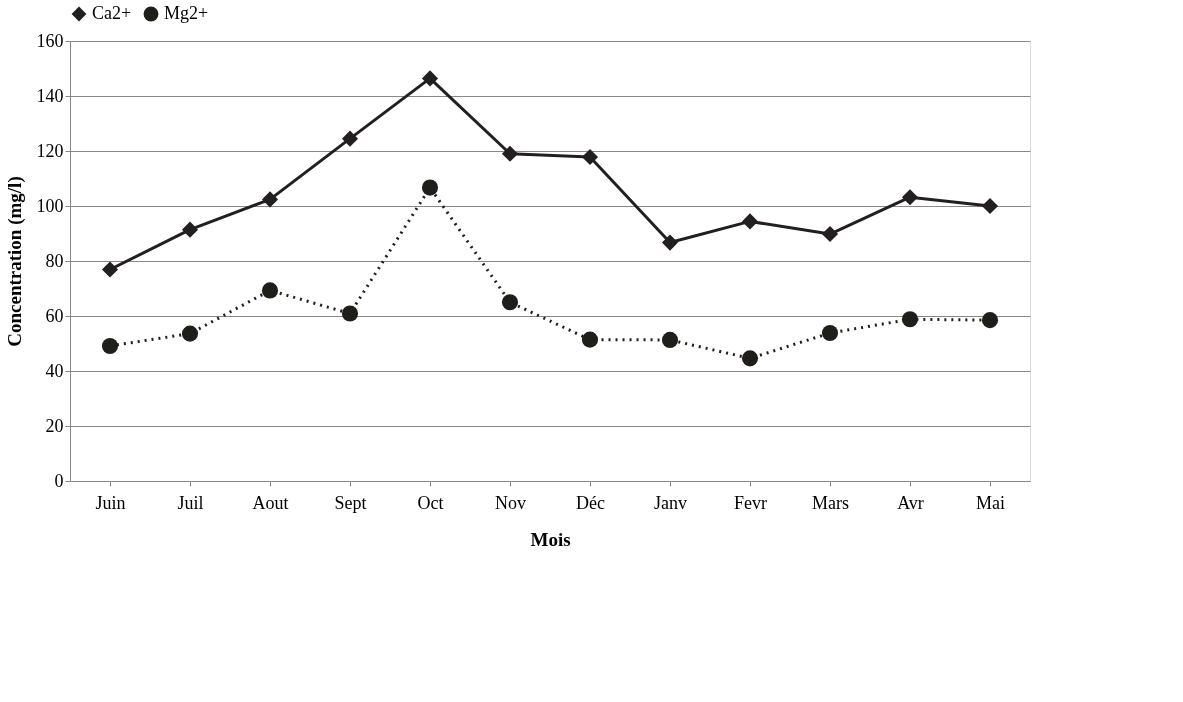 Image resolution: width=1183 pixels, height=702 pixels. What do you see at coordinates (270, 502) in the screenshot?
I see `x-tick-label: Aout` at bounding box center [270, 502].